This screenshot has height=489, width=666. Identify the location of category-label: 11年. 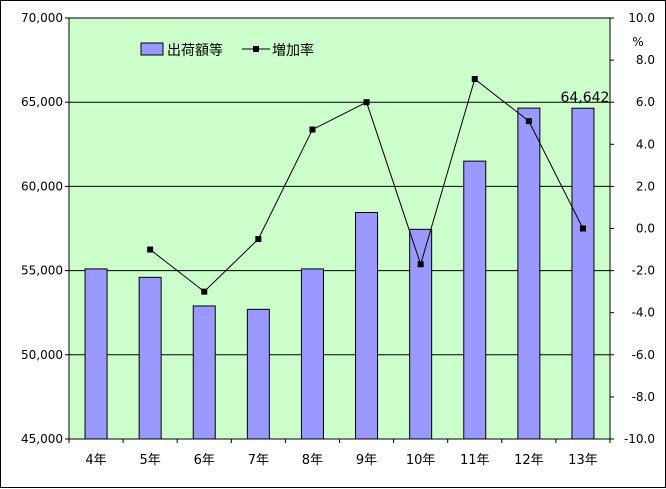
(475, 460).